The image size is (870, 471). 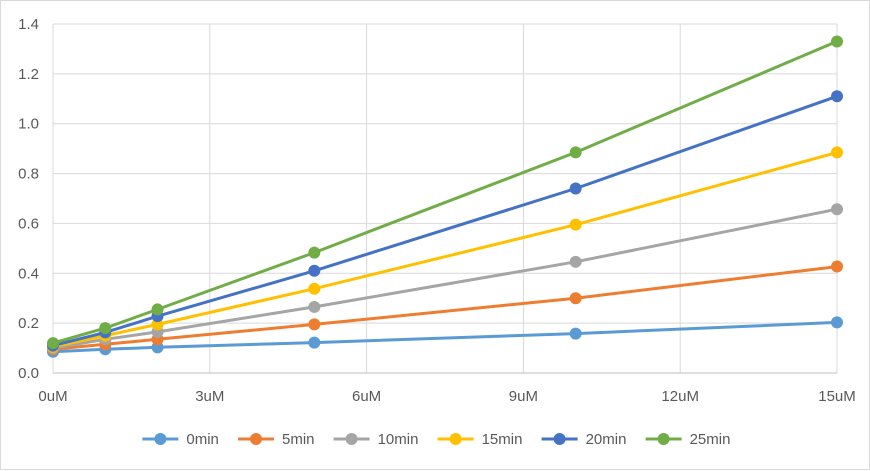 I want to click on y-tick-label: 0.6, so click(x=28, y=223).